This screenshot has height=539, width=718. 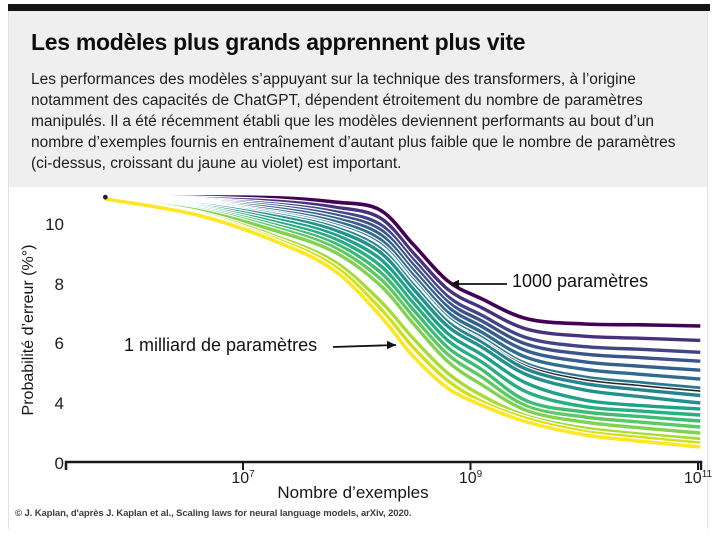 What do you see at coordinates (28, 330) in the screenshot?
I see `y-axis-label: Probabilité d’erreur (%°)` at bounding box center [28, 330].